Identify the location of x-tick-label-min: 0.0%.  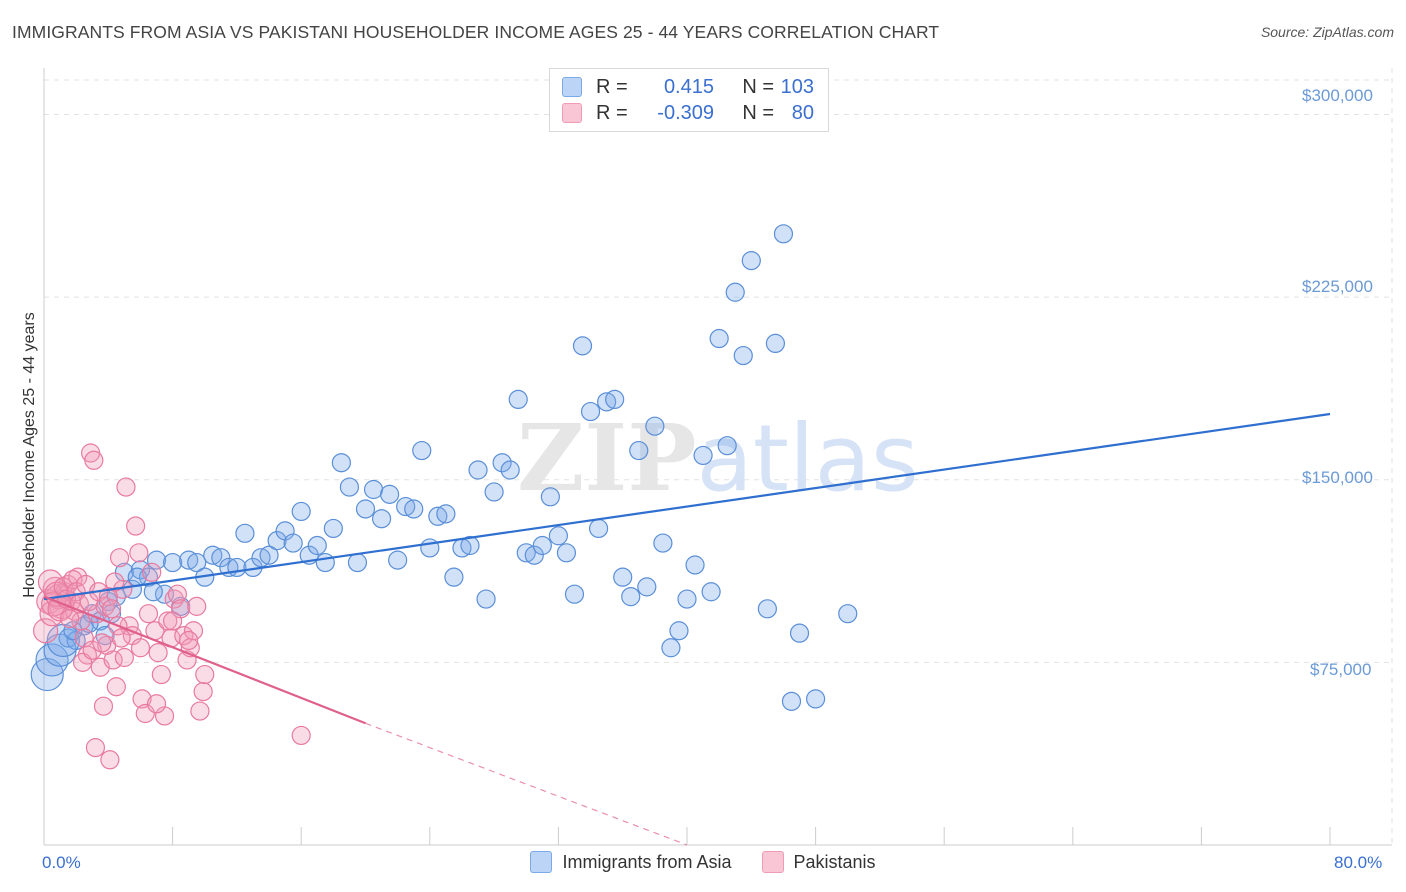
(61, 862).